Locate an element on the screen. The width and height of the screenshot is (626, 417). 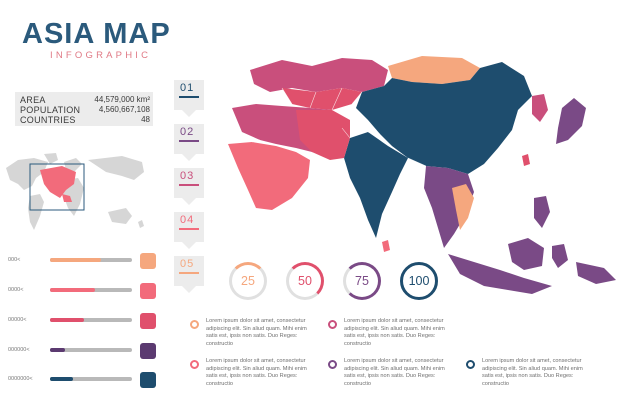
stat-label: COUNTRIES is located at coordinates (48, 120).